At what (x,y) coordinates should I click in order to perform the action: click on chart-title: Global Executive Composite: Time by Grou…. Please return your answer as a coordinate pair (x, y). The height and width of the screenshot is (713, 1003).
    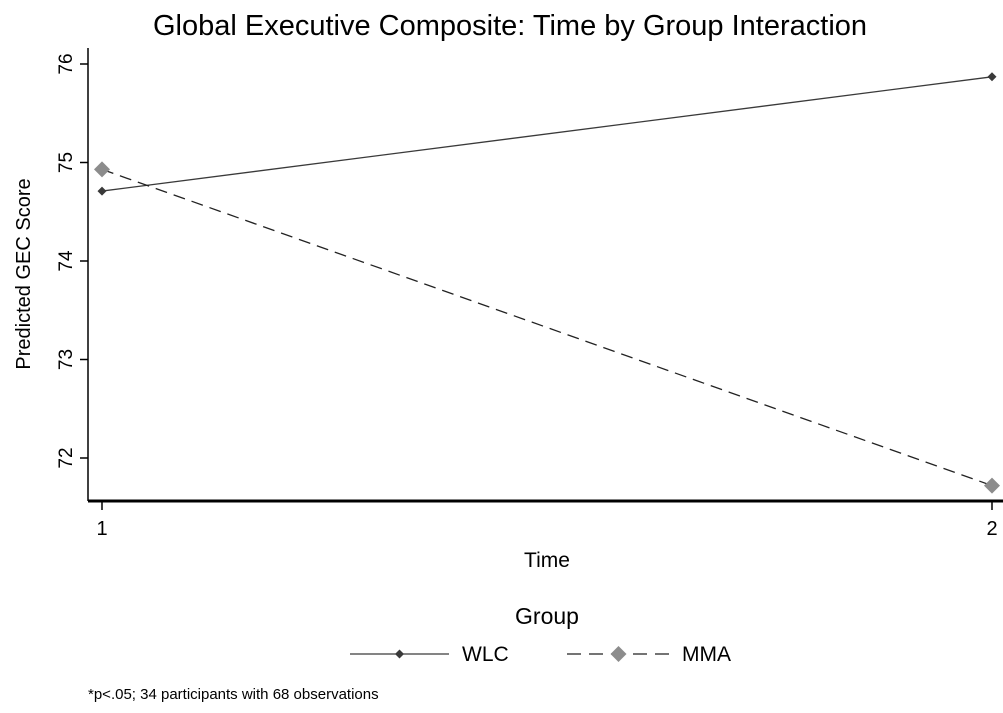
    Looking at the image, I should click on (510, 26).